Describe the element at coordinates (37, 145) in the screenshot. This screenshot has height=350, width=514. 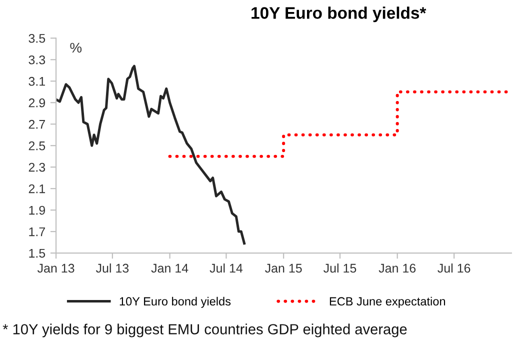
I see `y-tick-label: 2.5` at that location.